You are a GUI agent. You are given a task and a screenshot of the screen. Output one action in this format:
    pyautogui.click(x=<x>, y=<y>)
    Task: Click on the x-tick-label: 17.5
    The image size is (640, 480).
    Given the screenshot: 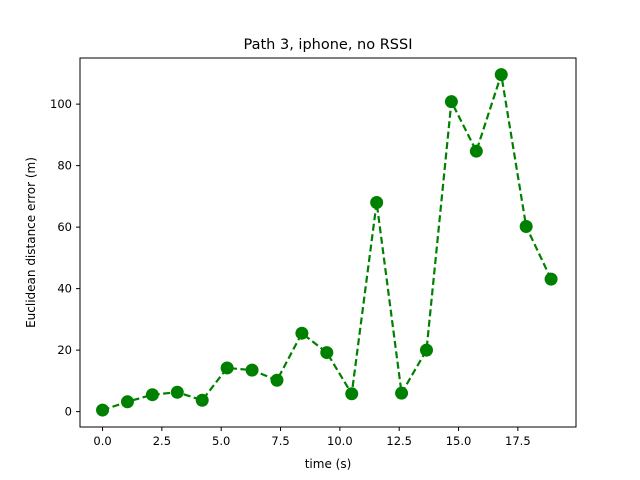 What is the action you would take?
    pyautogui.click(x=518, y=441)
    